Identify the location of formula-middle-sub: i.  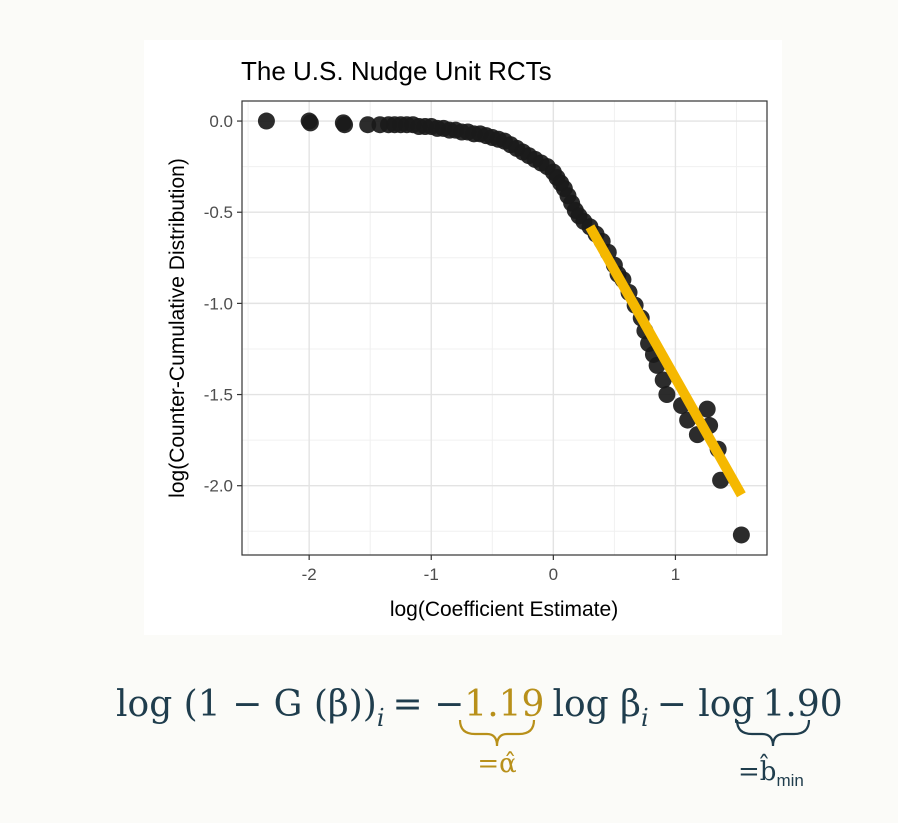
(645, 718).